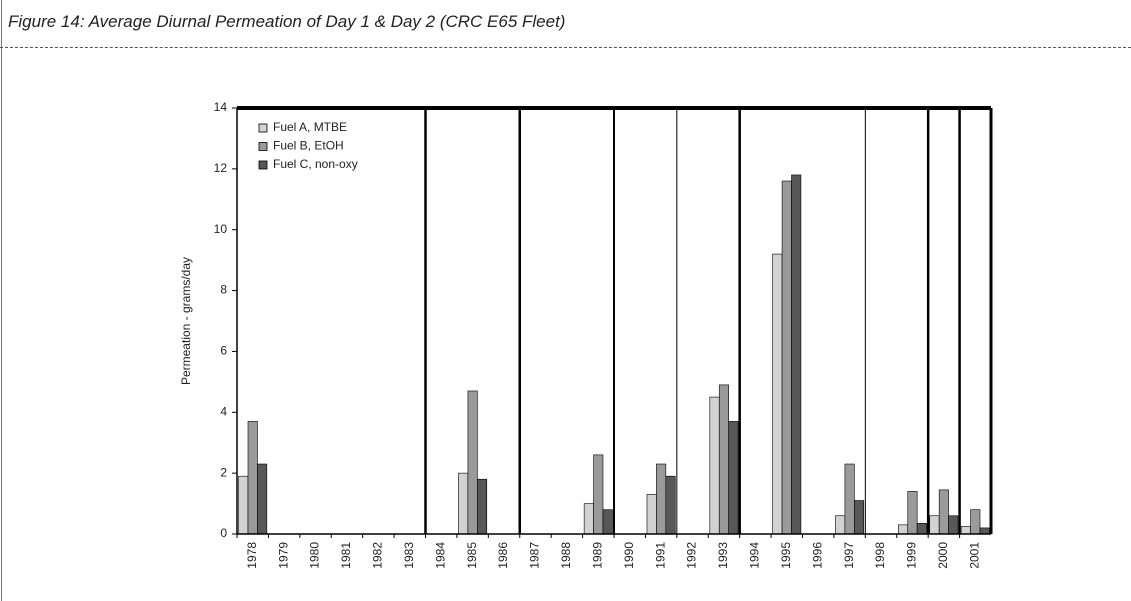 The image size is (1131, 601). I want to click on x-tick-label: 1997, so click(849, 555).